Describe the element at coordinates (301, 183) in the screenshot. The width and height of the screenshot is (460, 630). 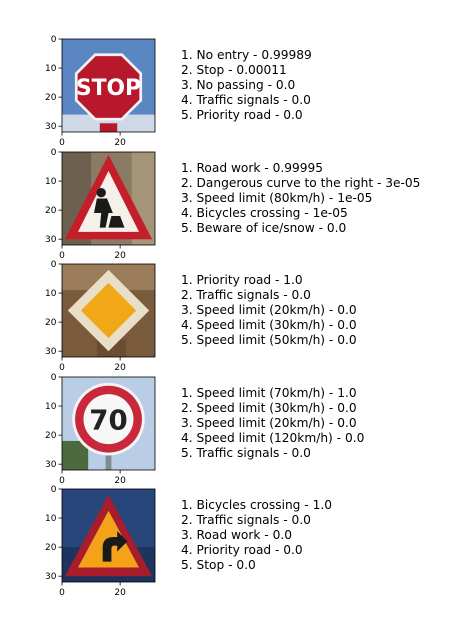
I see `prediction-item: 2. Dangerous curve to the right - 3e-05` at that location.